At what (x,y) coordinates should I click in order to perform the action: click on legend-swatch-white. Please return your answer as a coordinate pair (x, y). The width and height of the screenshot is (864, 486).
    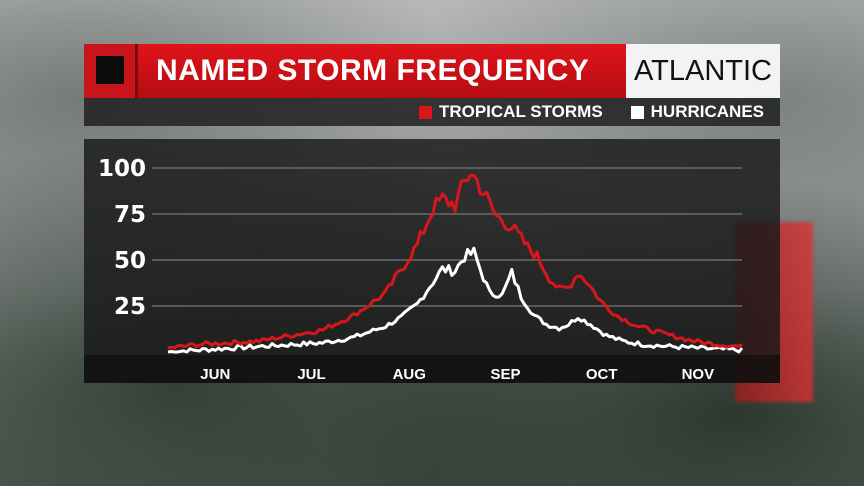
    Looking at the image, I should click on (637, 112).